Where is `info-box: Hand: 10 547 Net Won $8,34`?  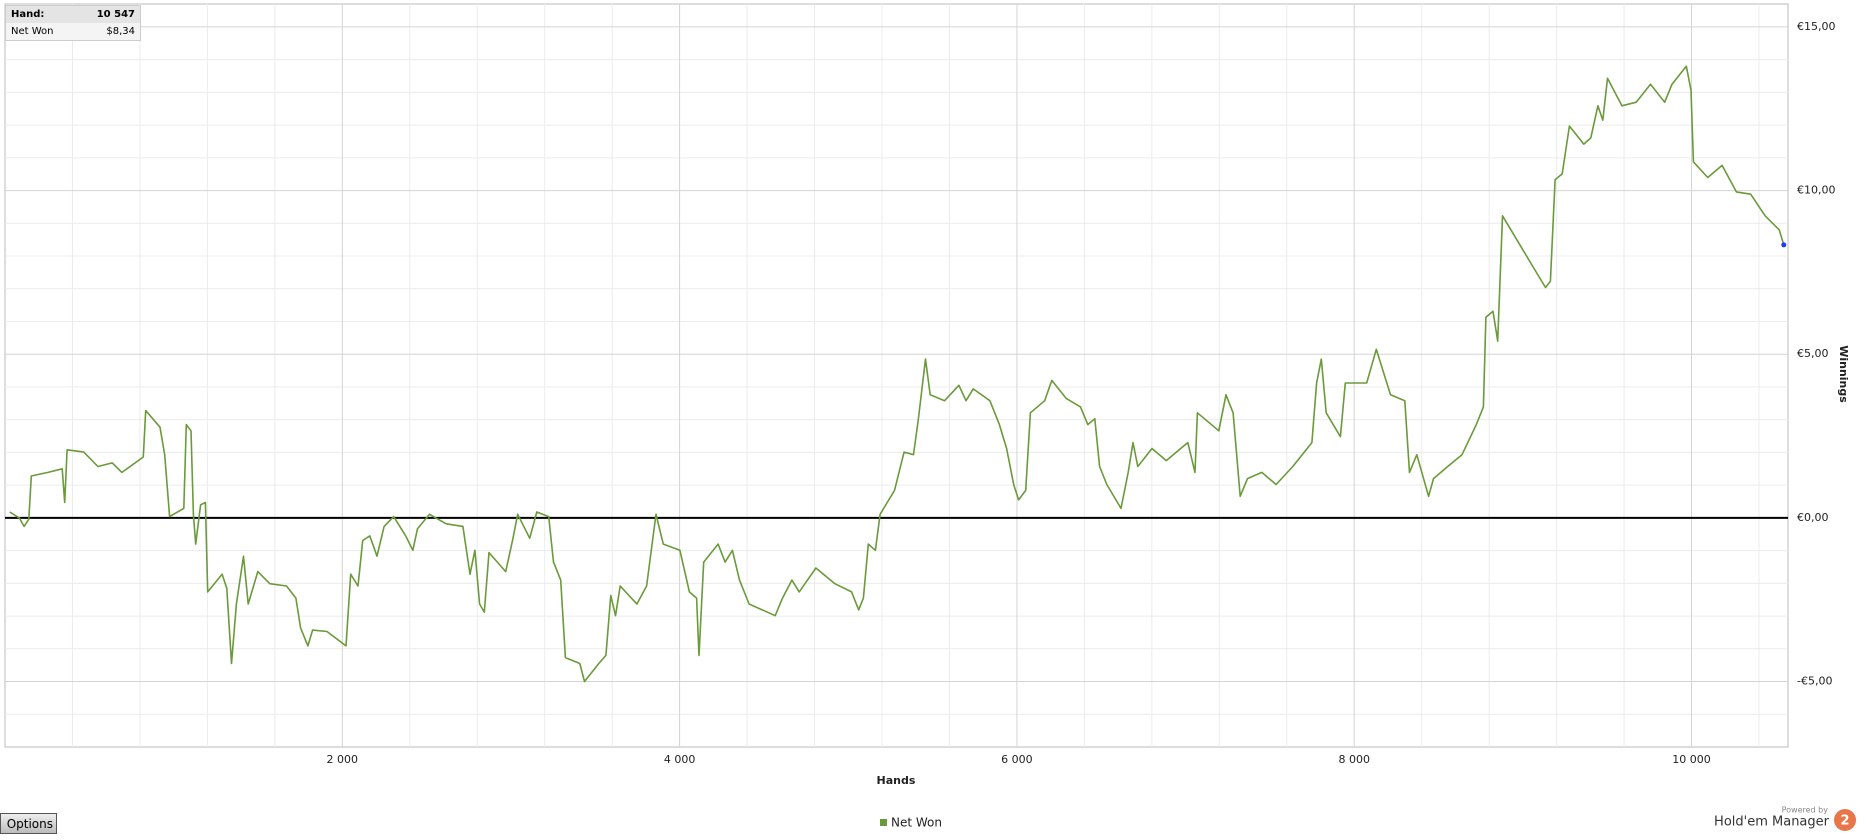
info-box: Hand: 10 547 Net Won $8,34 is located at coordinates (73, 23).